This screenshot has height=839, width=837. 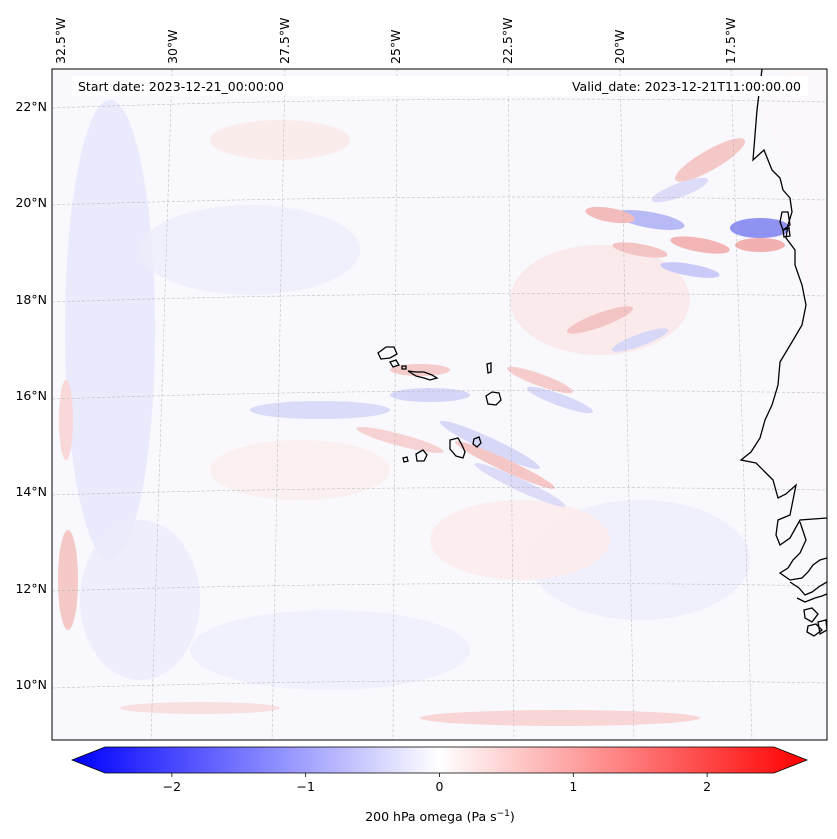 I want to click on latitude-label: 10°N, so click(x=31, y=684).